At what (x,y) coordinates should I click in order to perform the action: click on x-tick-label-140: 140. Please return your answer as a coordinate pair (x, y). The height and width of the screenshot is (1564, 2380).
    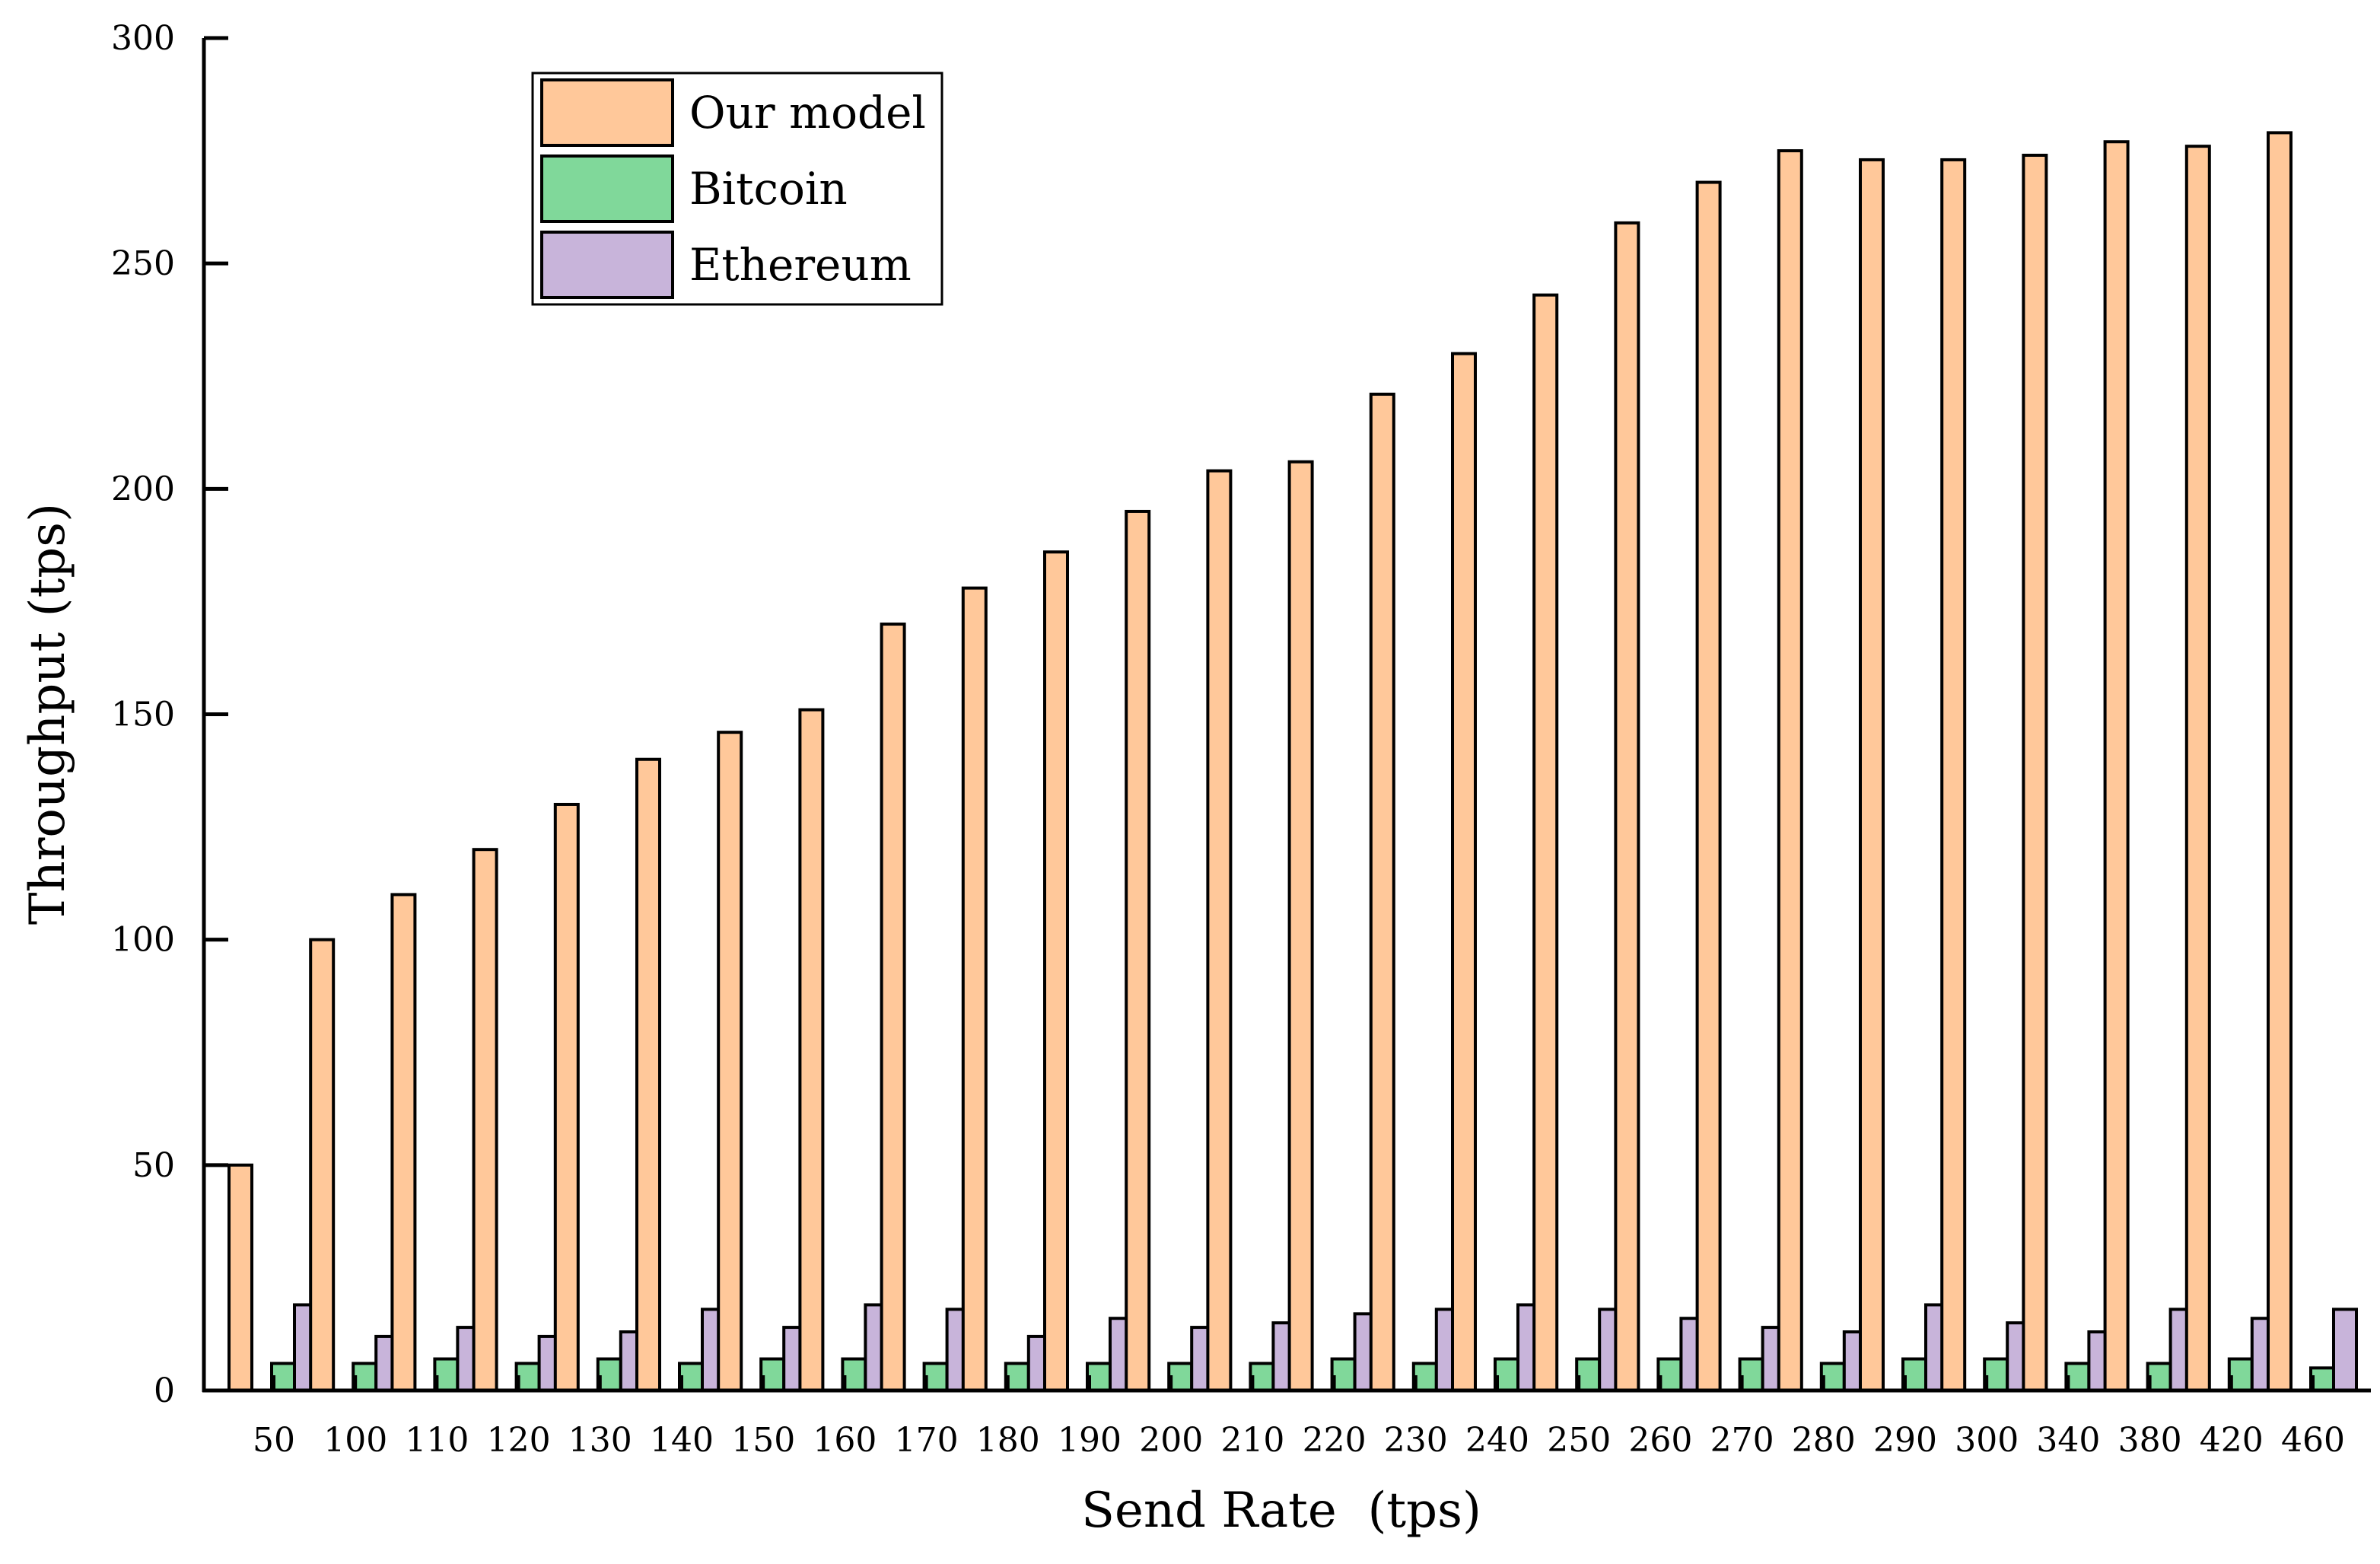
    Looking at the image, I should click on (682, 1440).